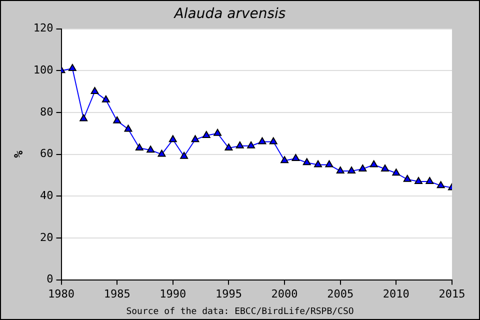  Describe the element at coordinates (396, 293) in the screenshot. I see `x-tick-label: 2010` at that location.